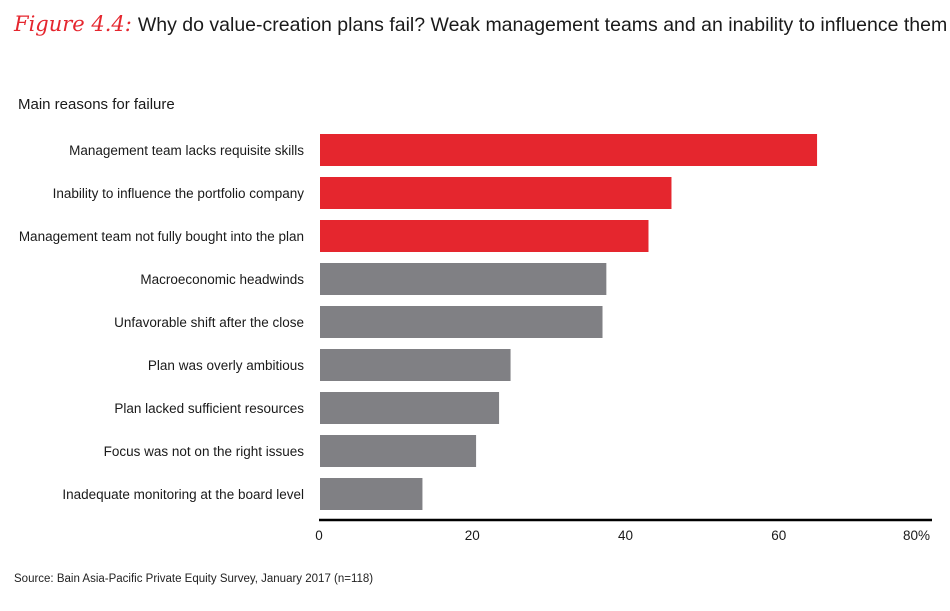 The image size is (950, 611). Describe the element at coordinates (319, 535) in the screenshot. I see `x-tick-label: 0` at that location.